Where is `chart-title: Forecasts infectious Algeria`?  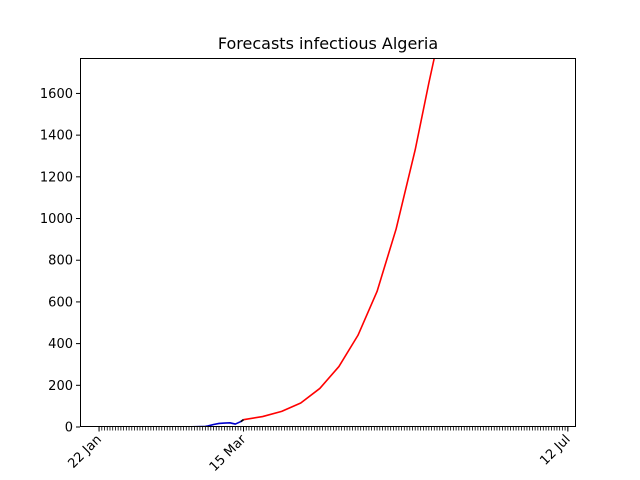
chart-title: Forecasts infectious Algeria is located at coordinates (328, 43).